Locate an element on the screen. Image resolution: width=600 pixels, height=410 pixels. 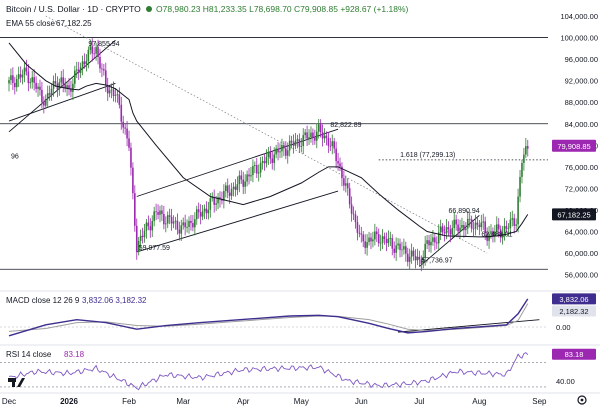
x-tick-label: May is located at coordinates (301, 401).